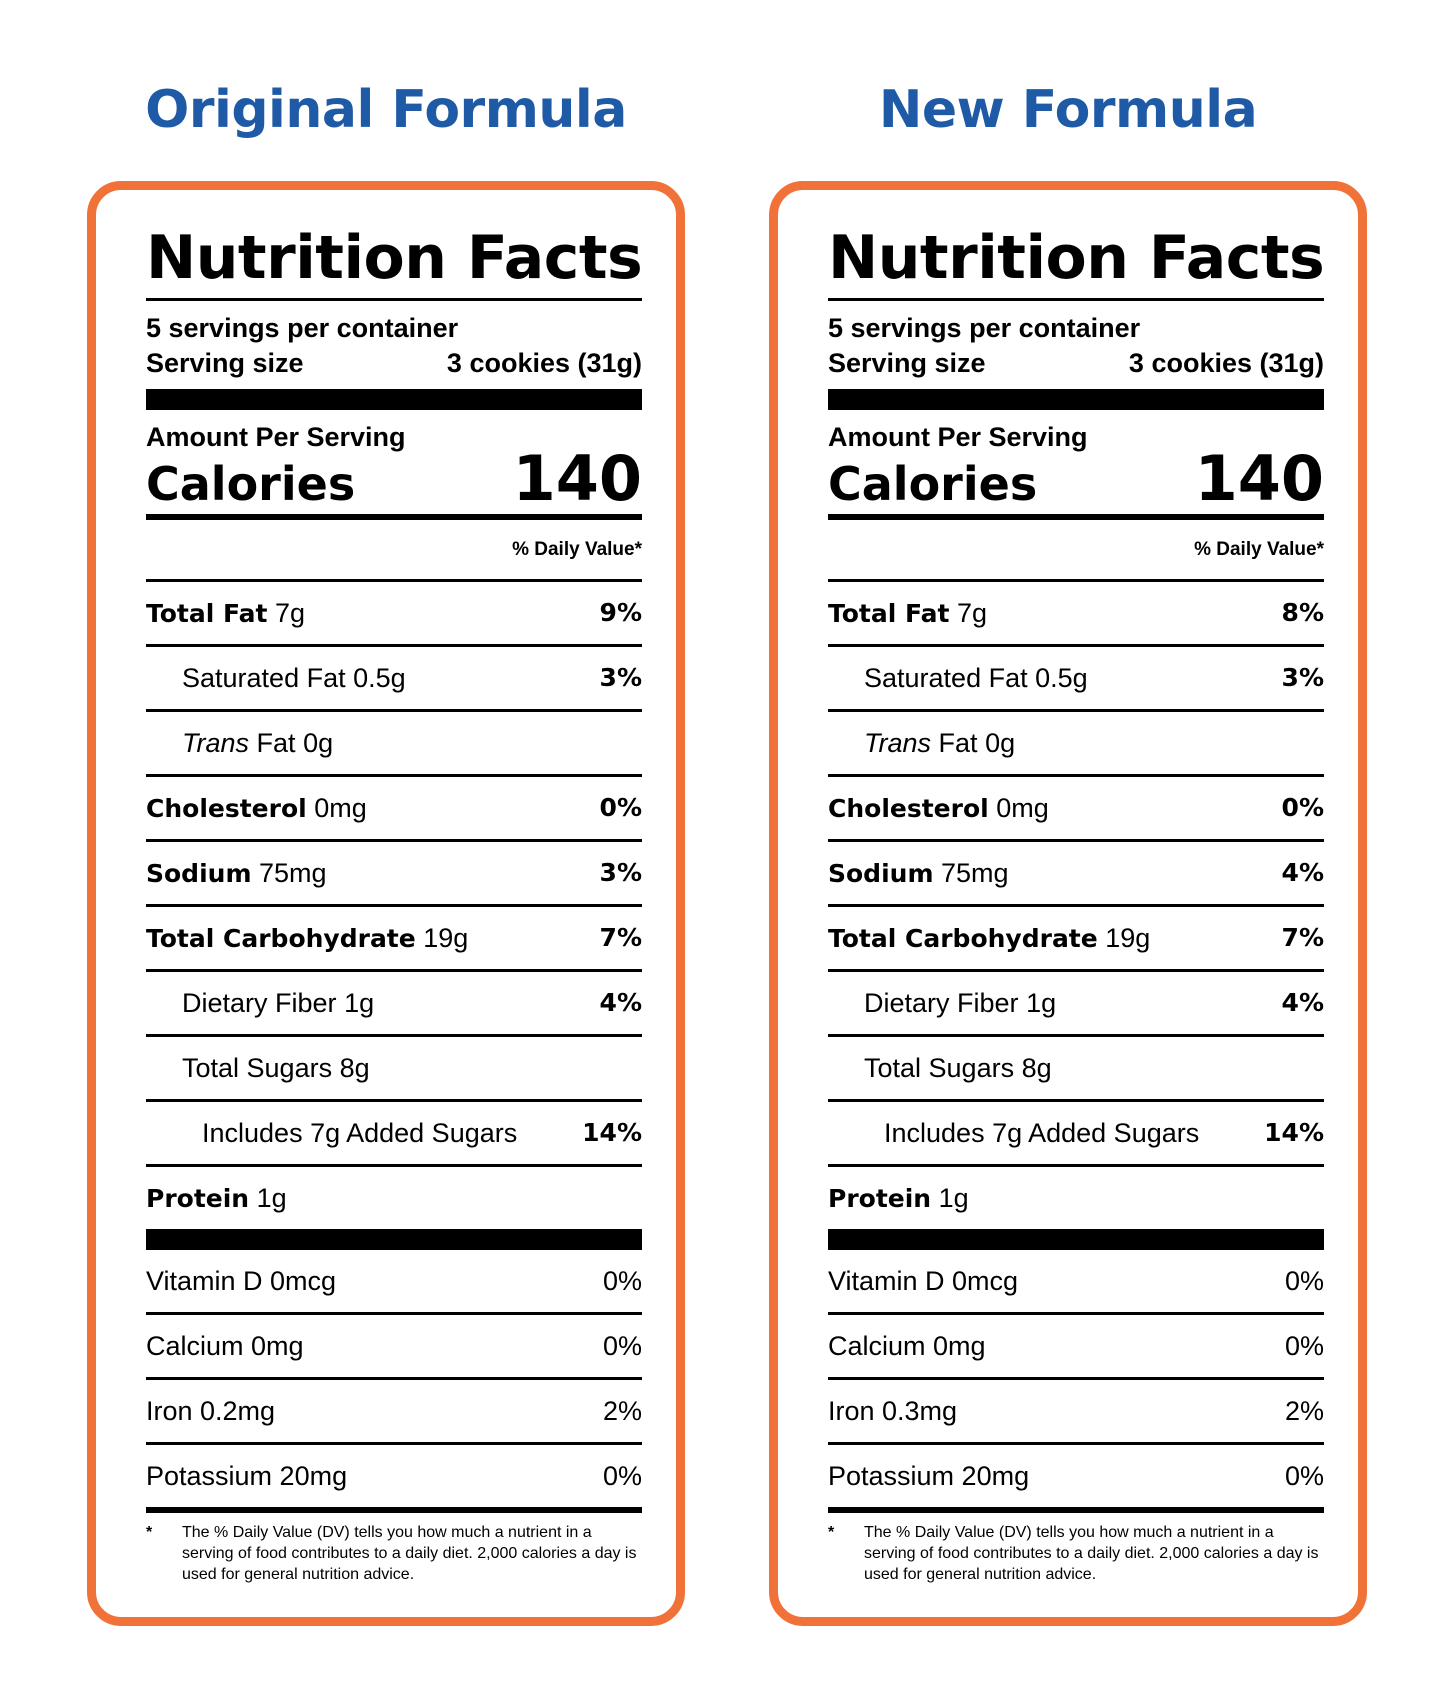 The height and width of the screenshot is (1700, 1445). Describe the element at coordinates (340, 807) in the screenshot. I see `nutrient-amount: 0mg` at that location.